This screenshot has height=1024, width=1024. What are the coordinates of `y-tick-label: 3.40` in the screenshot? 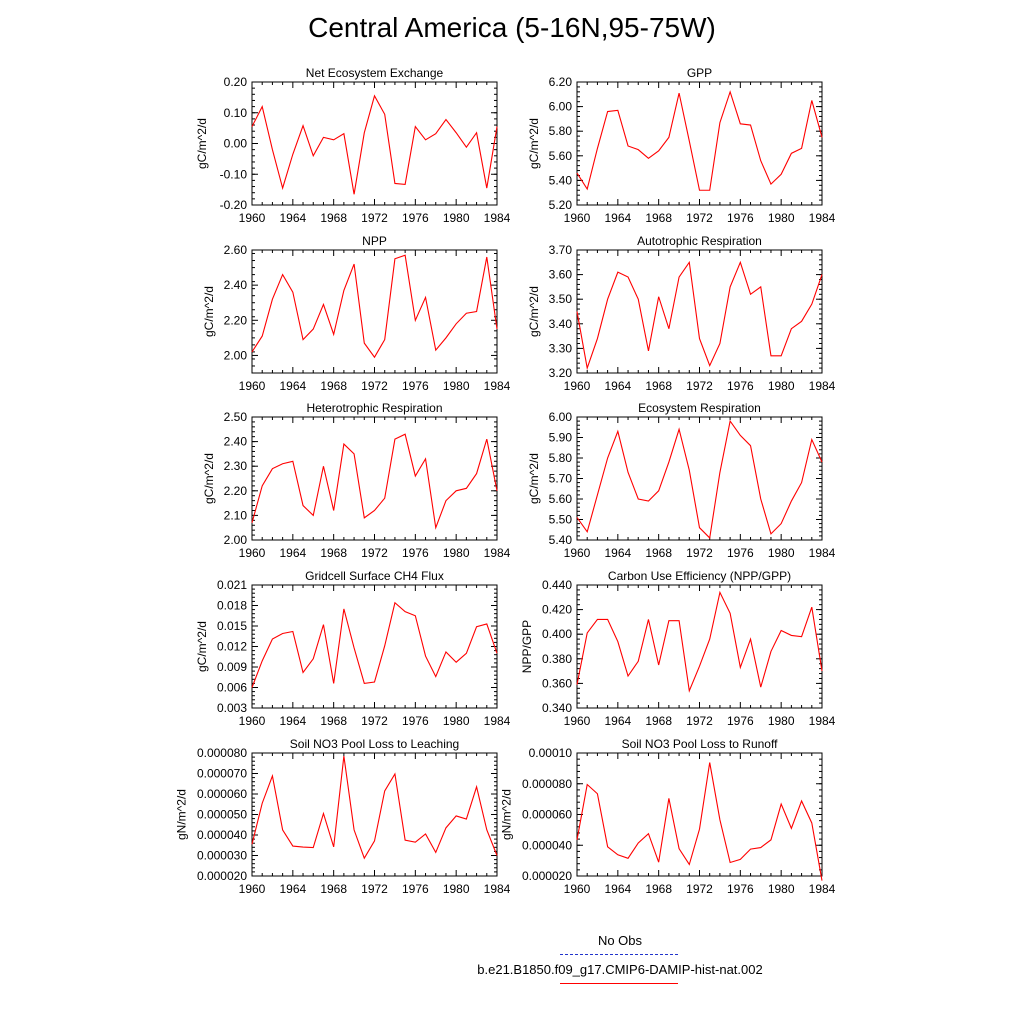 It's located at (561, 324).